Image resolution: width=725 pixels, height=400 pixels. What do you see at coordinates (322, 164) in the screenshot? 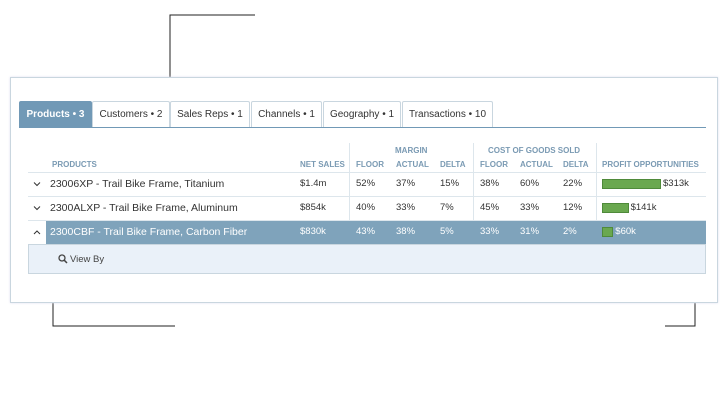
I see `column-header: NET SALES` at bounding box center [322, 164].